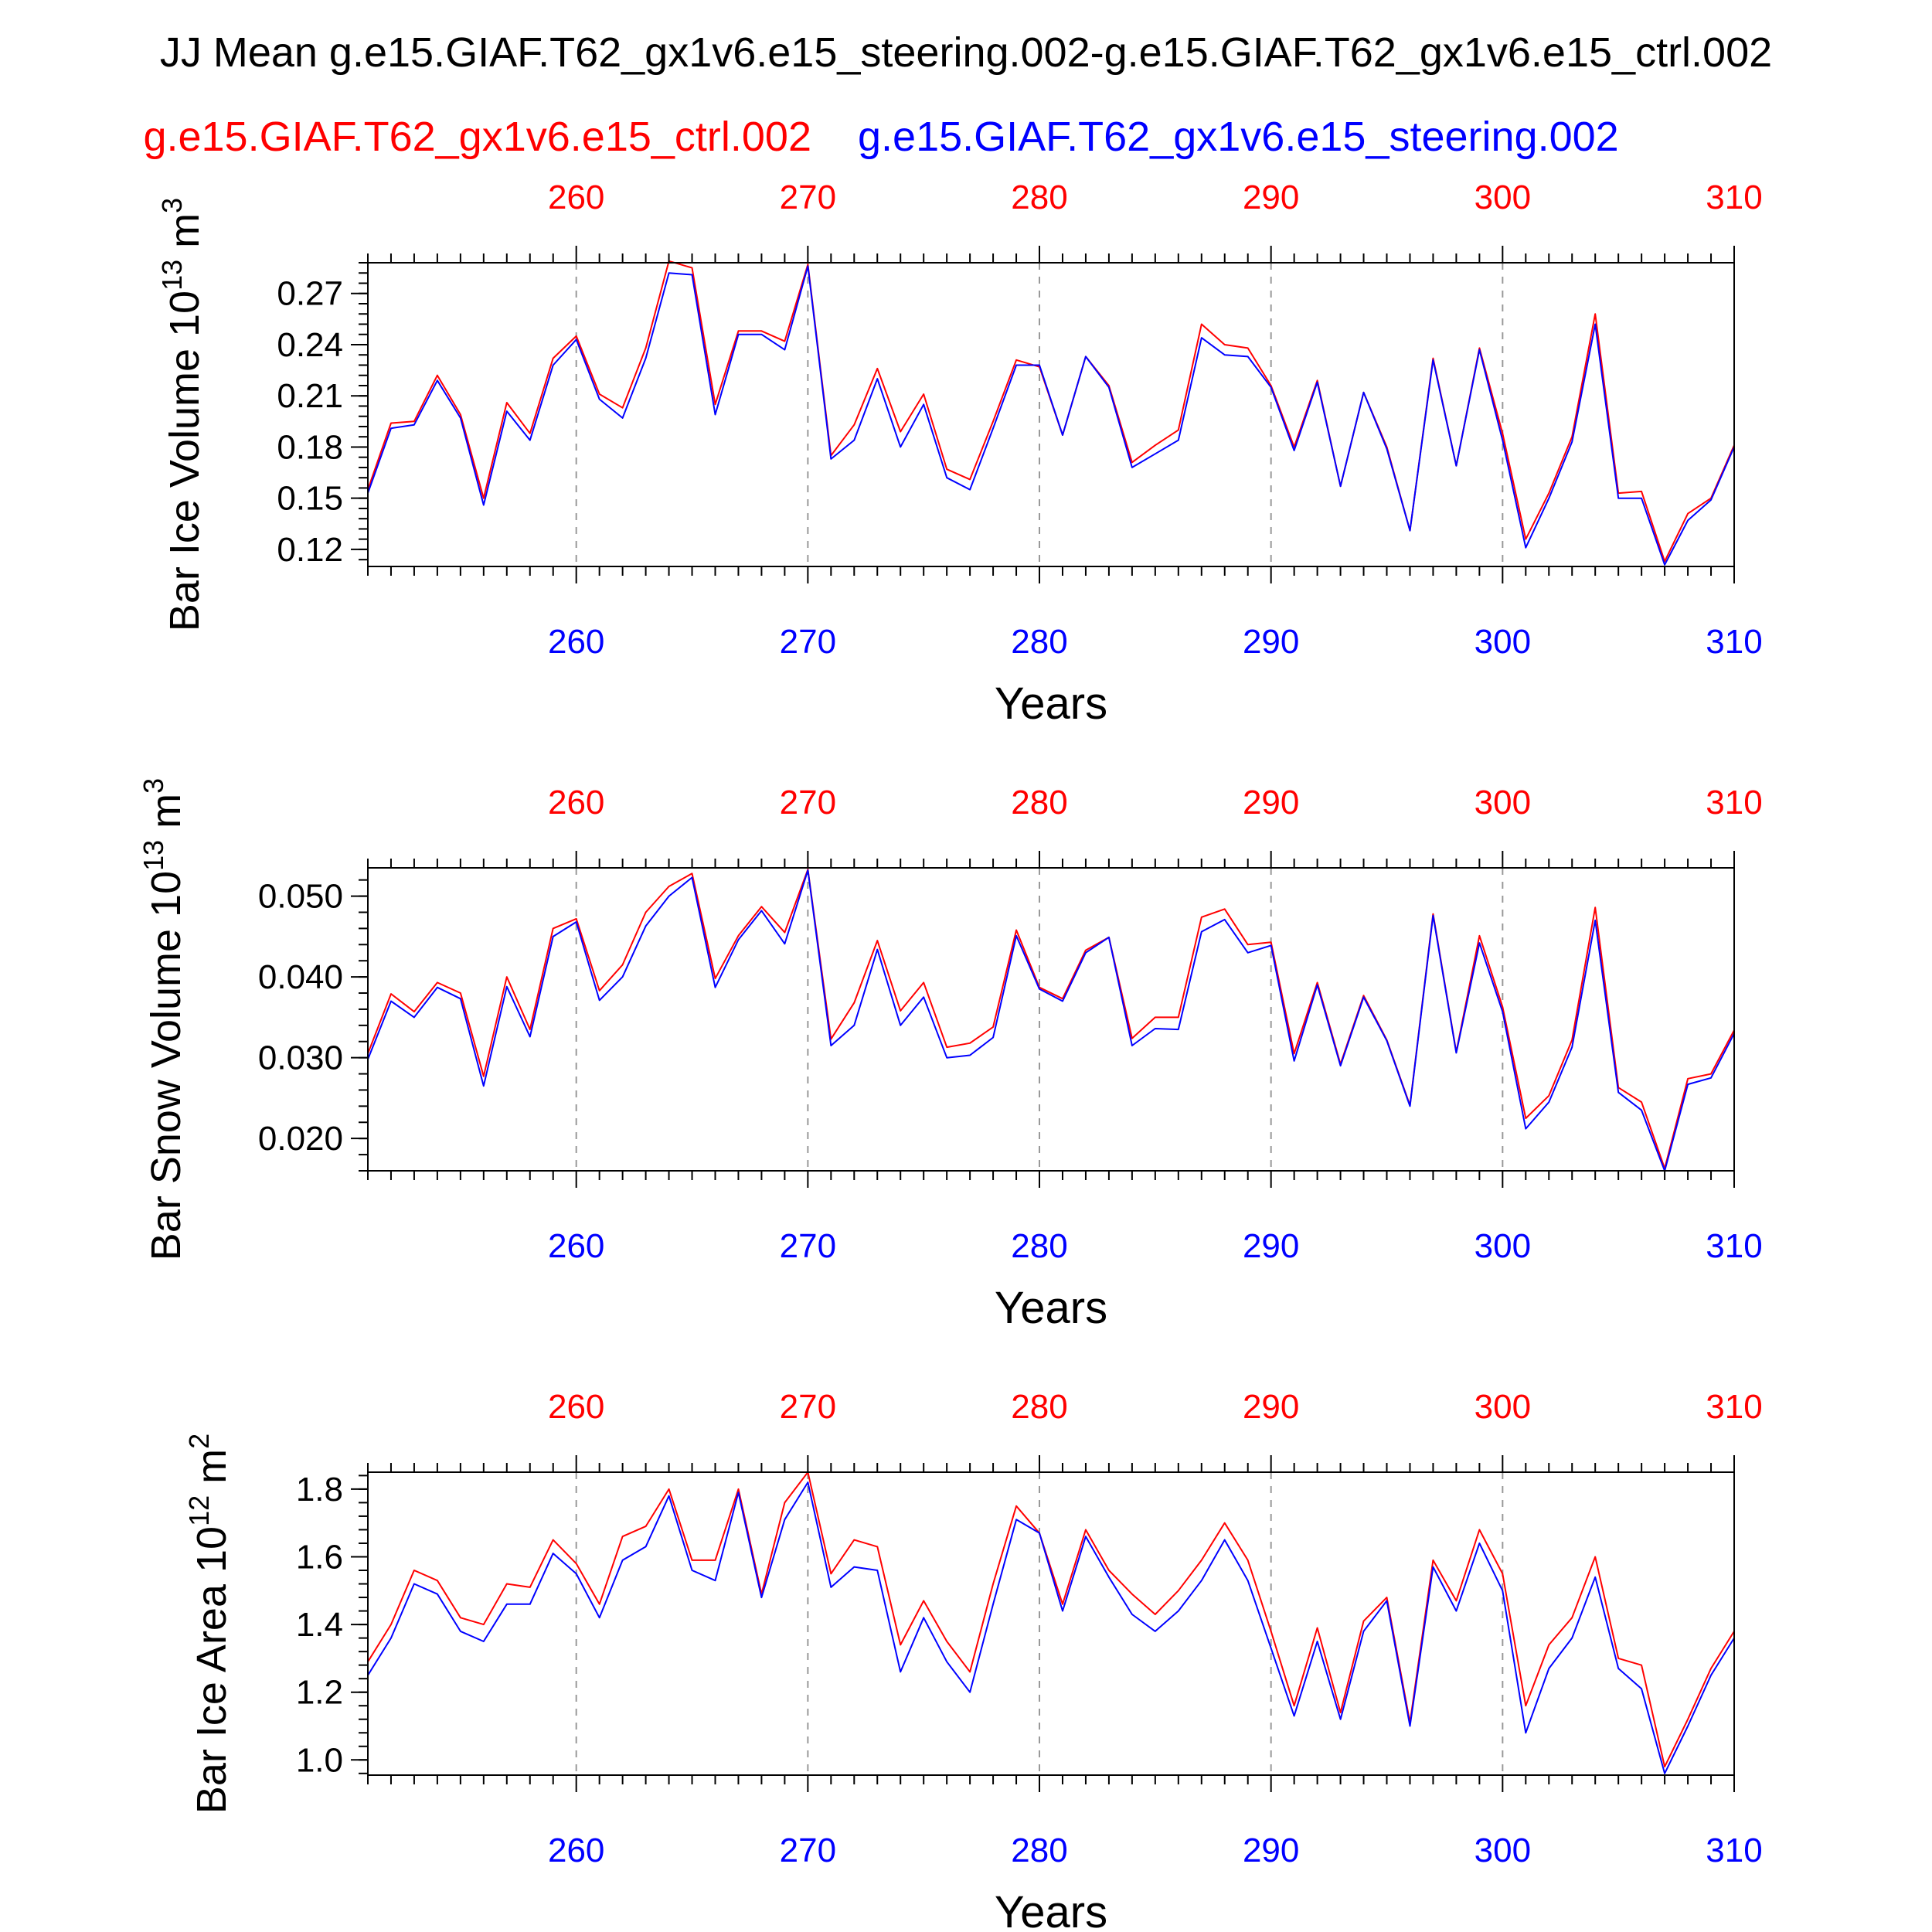 This screenshot has height=1932, width=1932. Describe the element at coordinates (300, 977) in the screenshot. I see `y-tick-label: 0.040` at that location.